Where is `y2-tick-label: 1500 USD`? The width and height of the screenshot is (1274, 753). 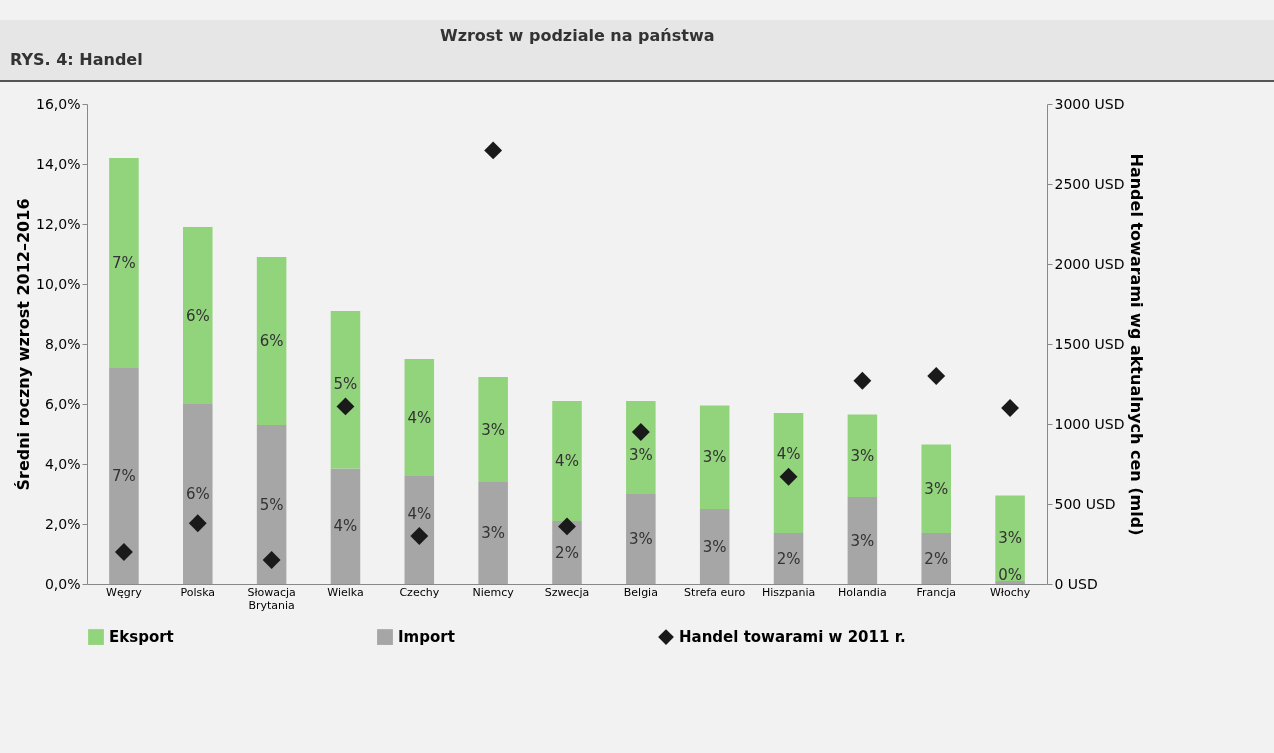 y2-tick-label: 1500 USD is located at coordinates (1089, 343).